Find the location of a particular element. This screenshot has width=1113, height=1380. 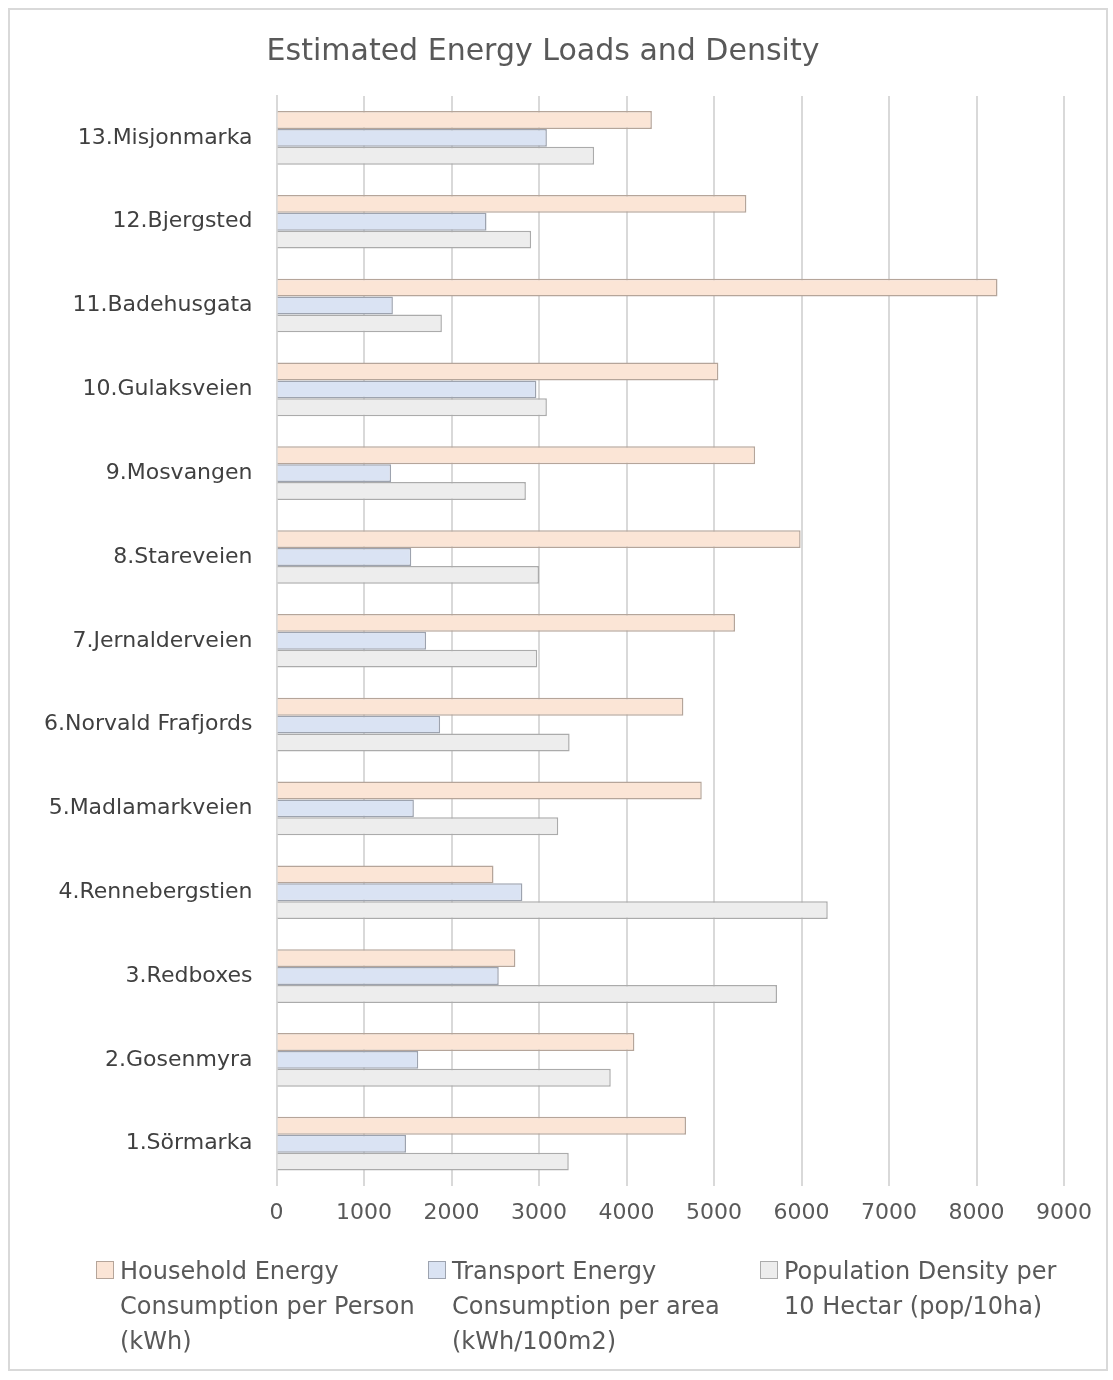

x-tick-label: 9000 is located at coordinates (1064, 1211).